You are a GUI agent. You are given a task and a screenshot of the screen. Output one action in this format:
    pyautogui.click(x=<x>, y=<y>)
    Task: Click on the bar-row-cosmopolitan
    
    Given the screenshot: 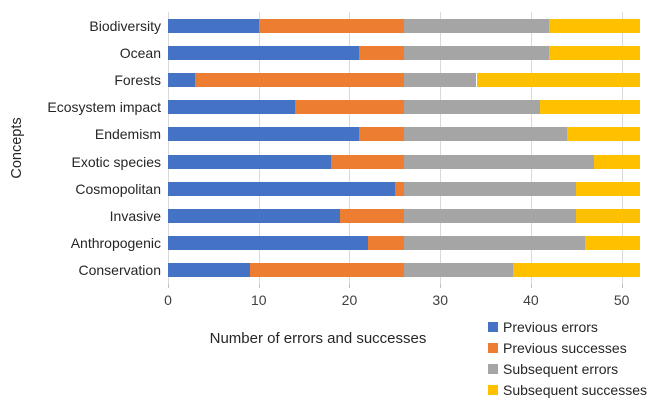 What is the action you would take?
    pyautogui.click(x=408, y=188)
    